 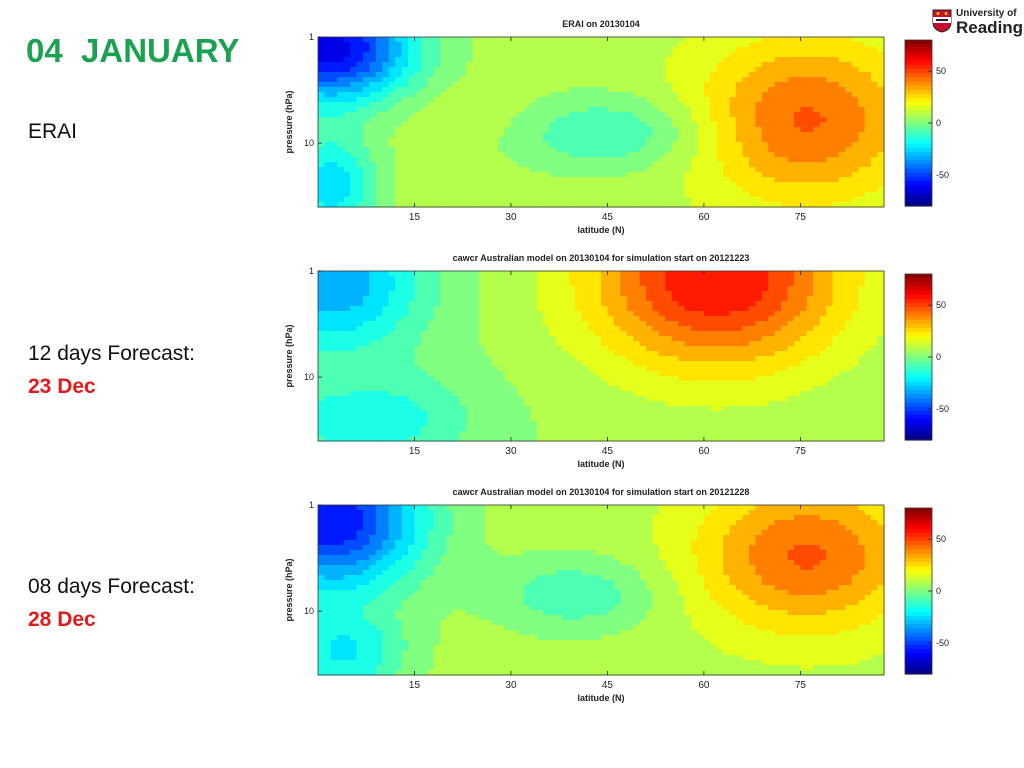 I want to click on colorbar-band, so click(x=918, y=150).